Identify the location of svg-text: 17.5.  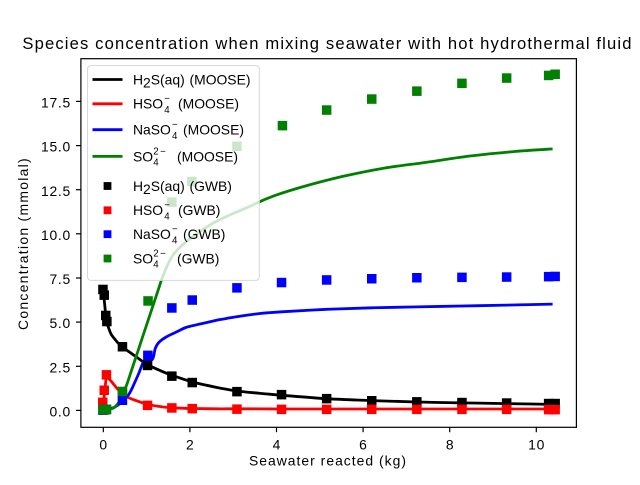
(56, 103).